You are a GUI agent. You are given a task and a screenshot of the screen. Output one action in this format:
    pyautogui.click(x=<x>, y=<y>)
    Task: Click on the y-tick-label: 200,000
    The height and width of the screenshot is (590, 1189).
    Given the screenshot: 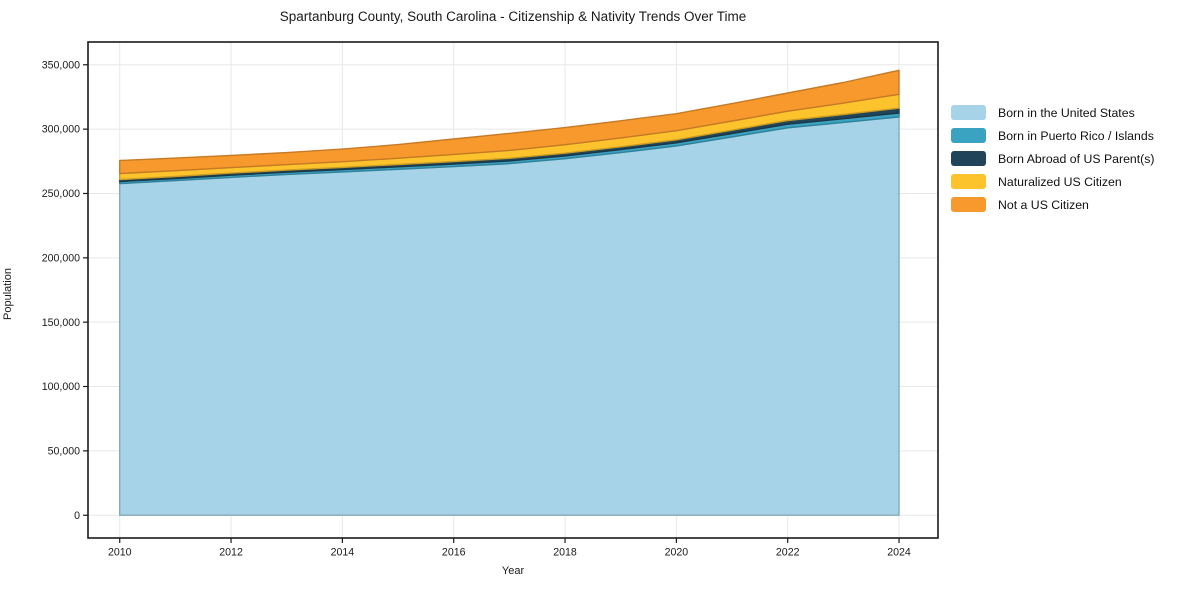 What is the action you would take?
    pyautogui.click(x=61, y=258)
    